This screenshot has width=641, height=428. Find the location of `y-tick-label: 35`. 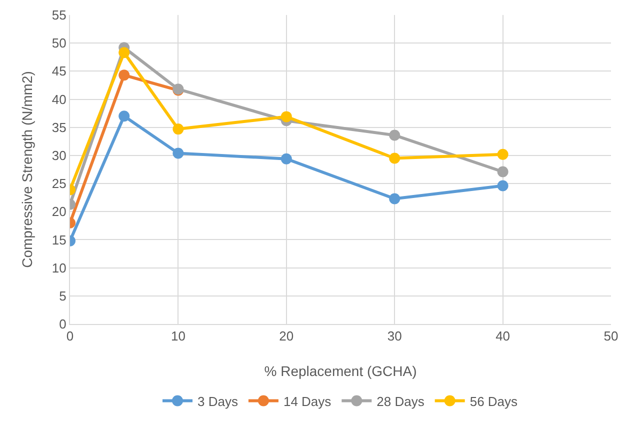

y-tick-label: 35 is located at coordinates (59, 127).